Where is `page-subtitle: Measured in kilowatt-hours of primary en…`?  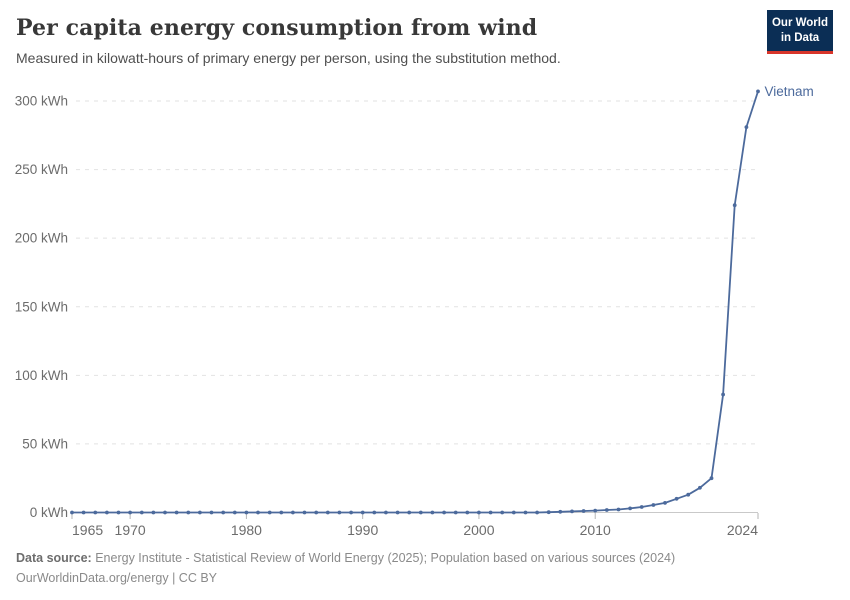 page-subtitle: Measured in kilowatt-hours of primary en… is located at coordinates (288, 58).